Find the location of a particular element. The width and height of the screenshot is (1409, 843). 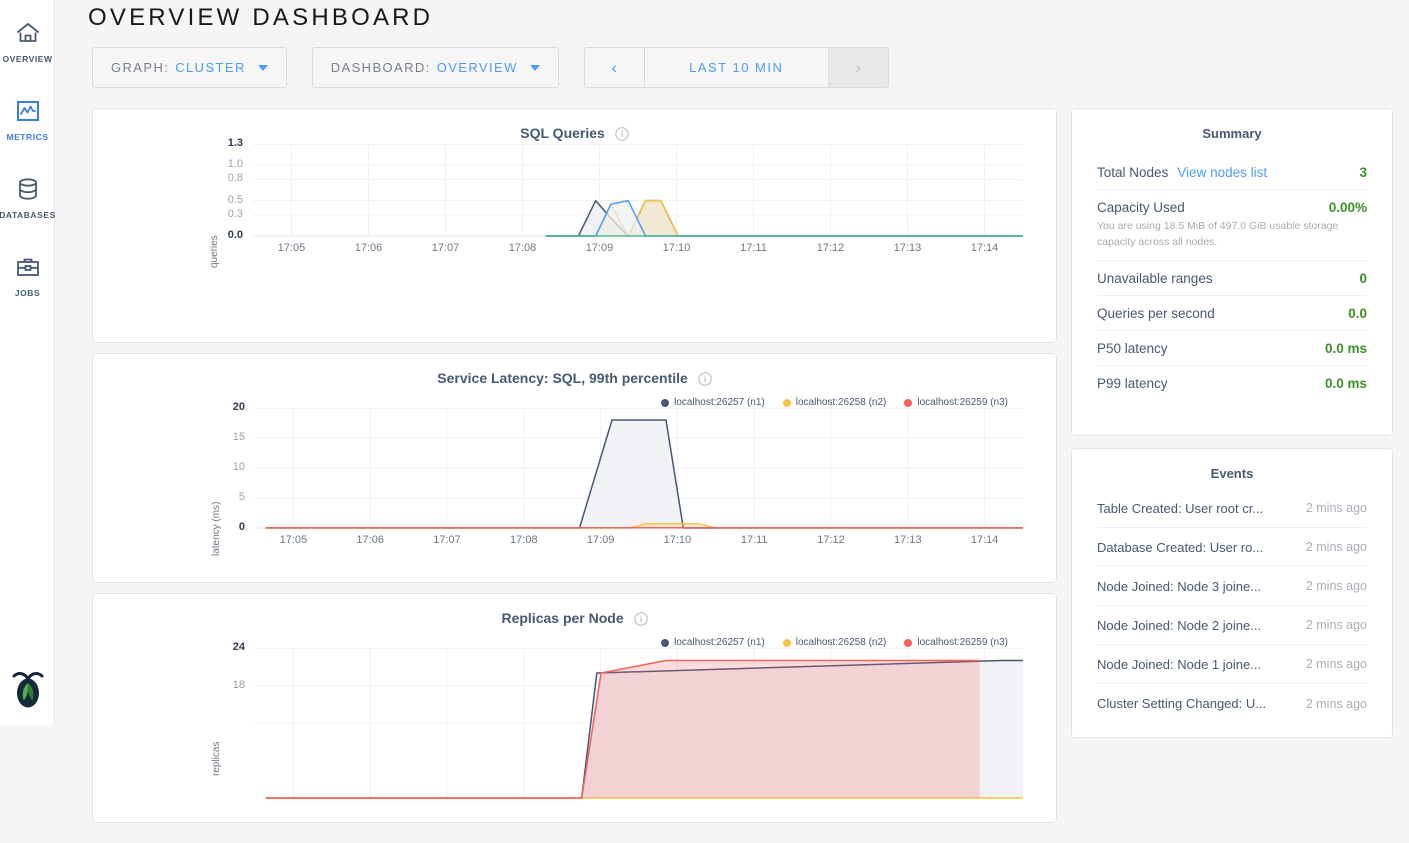

y-axis-tick-label: 0 is located at coordinates (241, 527).